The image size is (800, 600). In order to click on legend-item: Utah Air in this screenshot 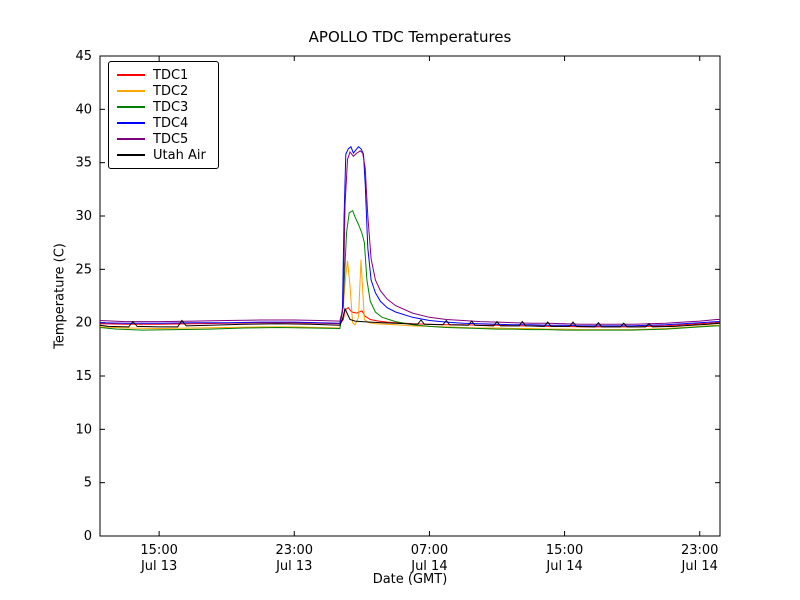, I will do `click(161, 155)`.